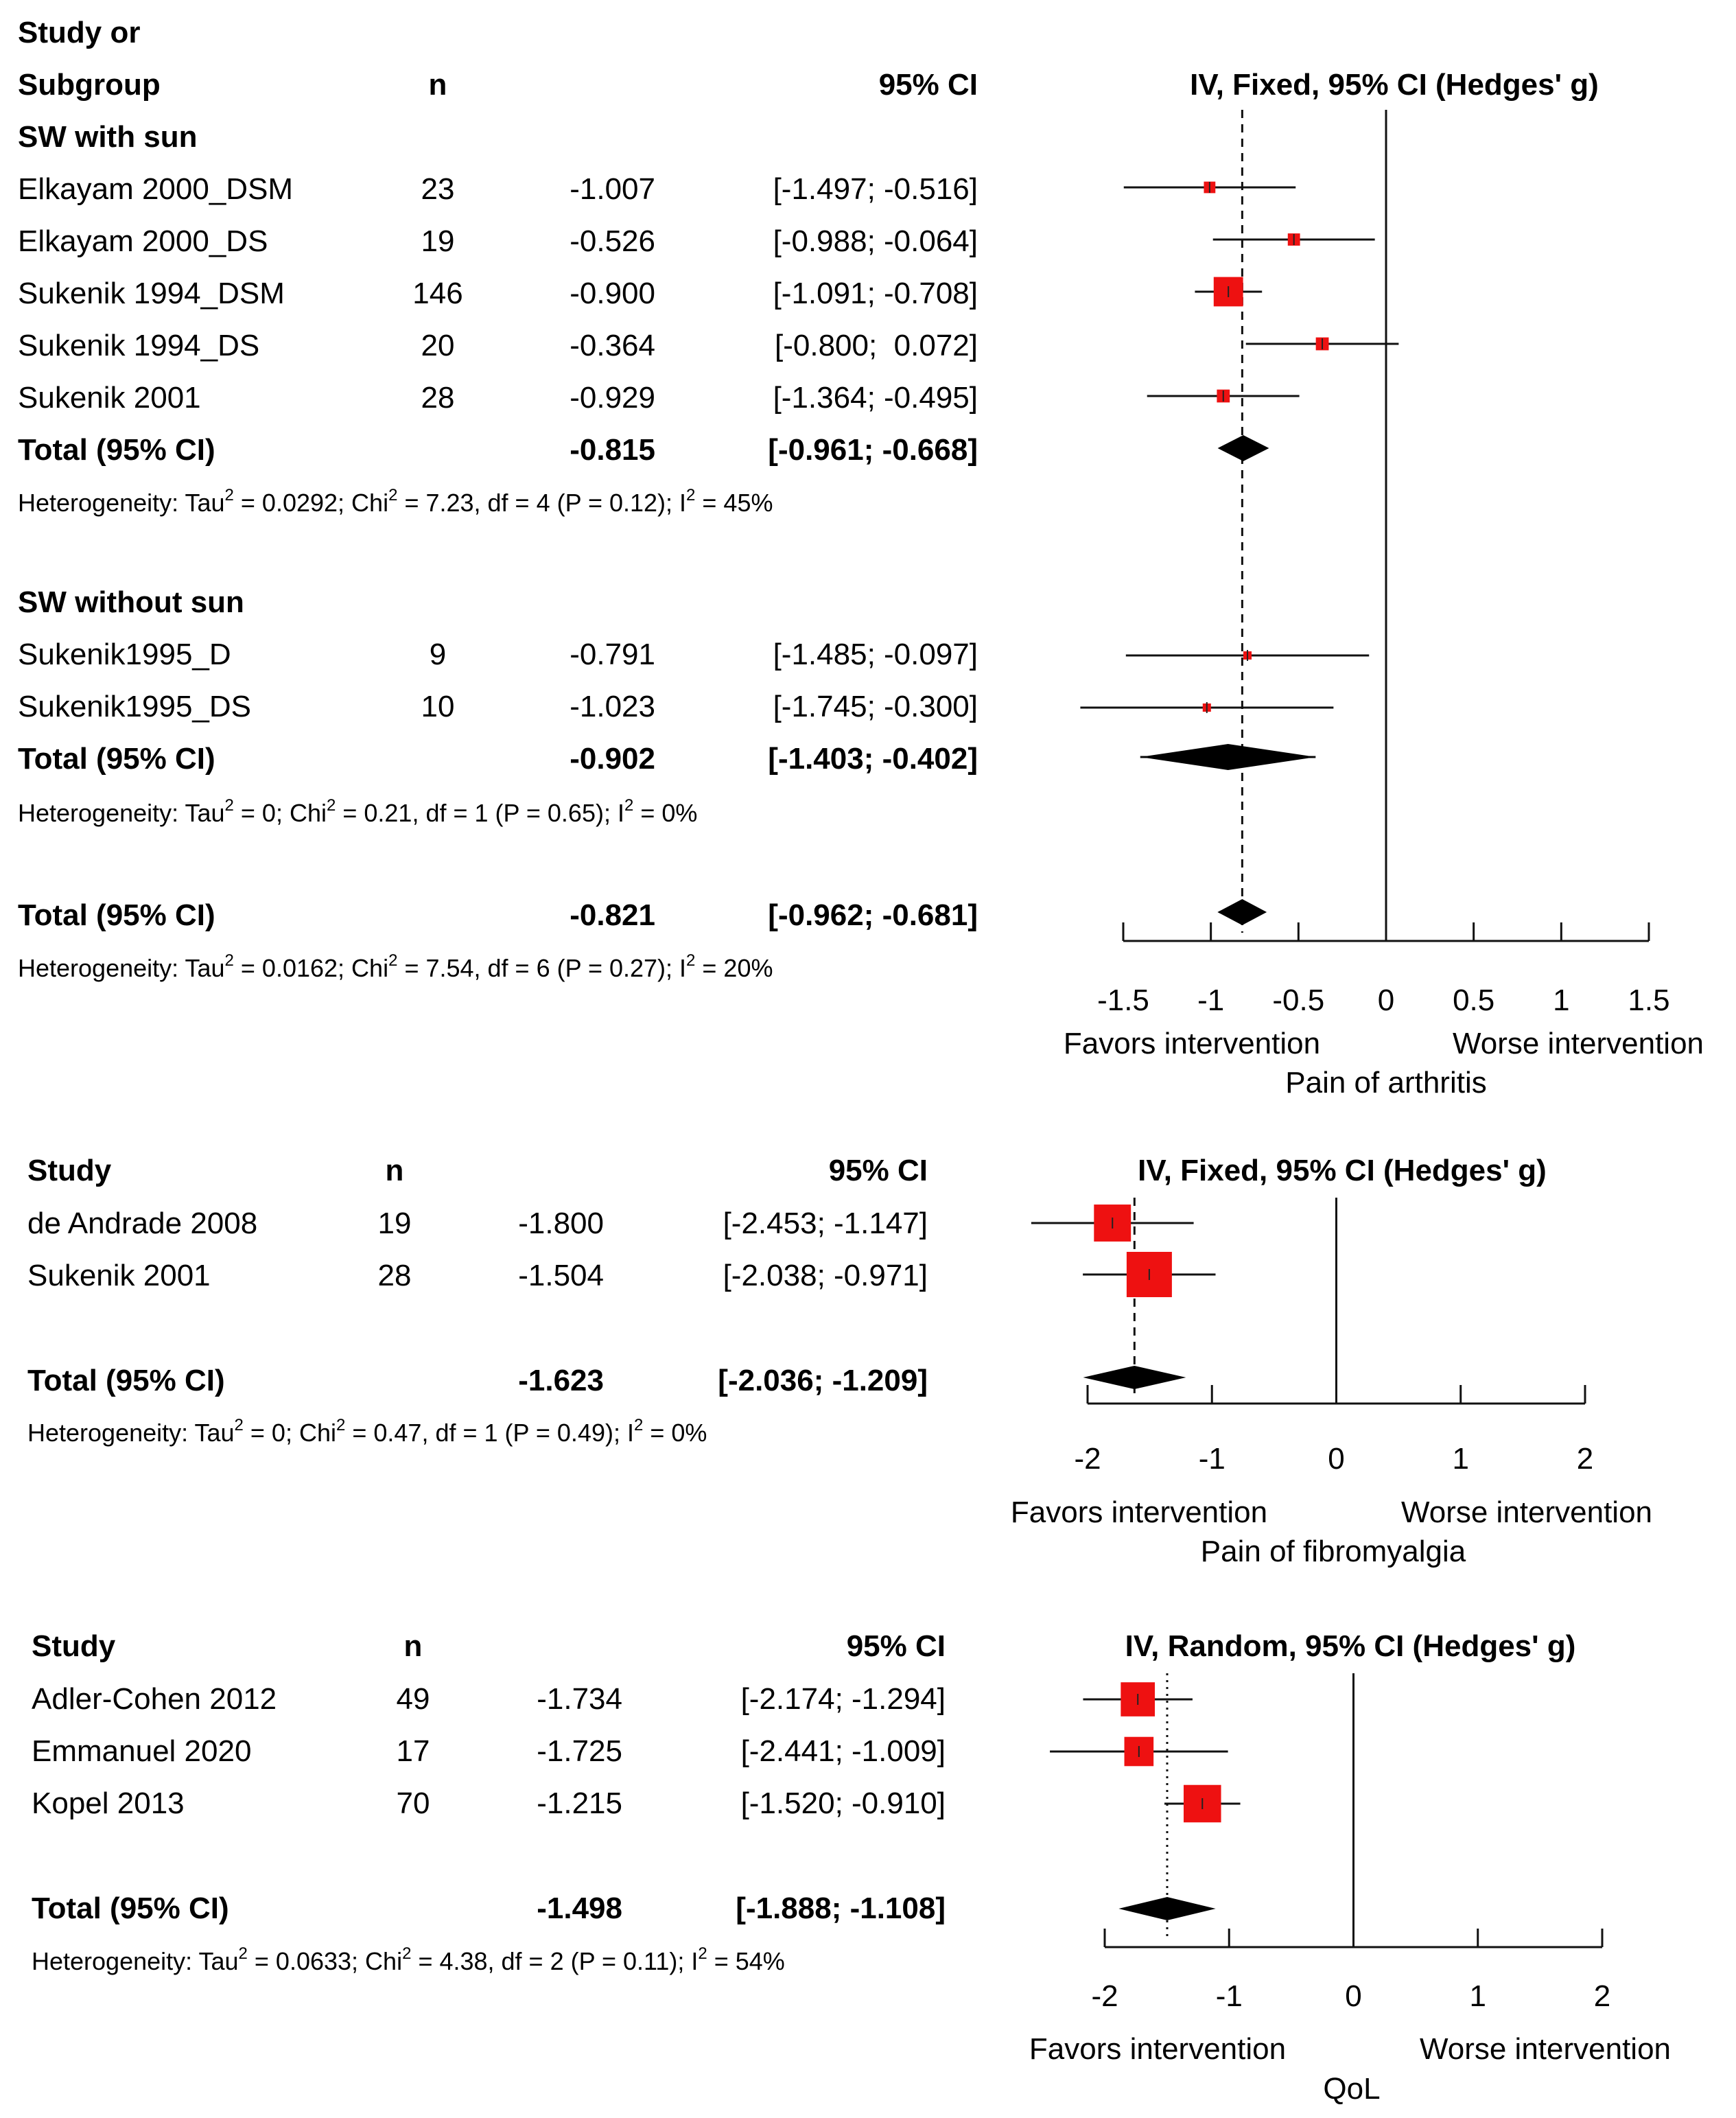  I want to click on x-tick-label: 1.5, so click(1649, 1000).